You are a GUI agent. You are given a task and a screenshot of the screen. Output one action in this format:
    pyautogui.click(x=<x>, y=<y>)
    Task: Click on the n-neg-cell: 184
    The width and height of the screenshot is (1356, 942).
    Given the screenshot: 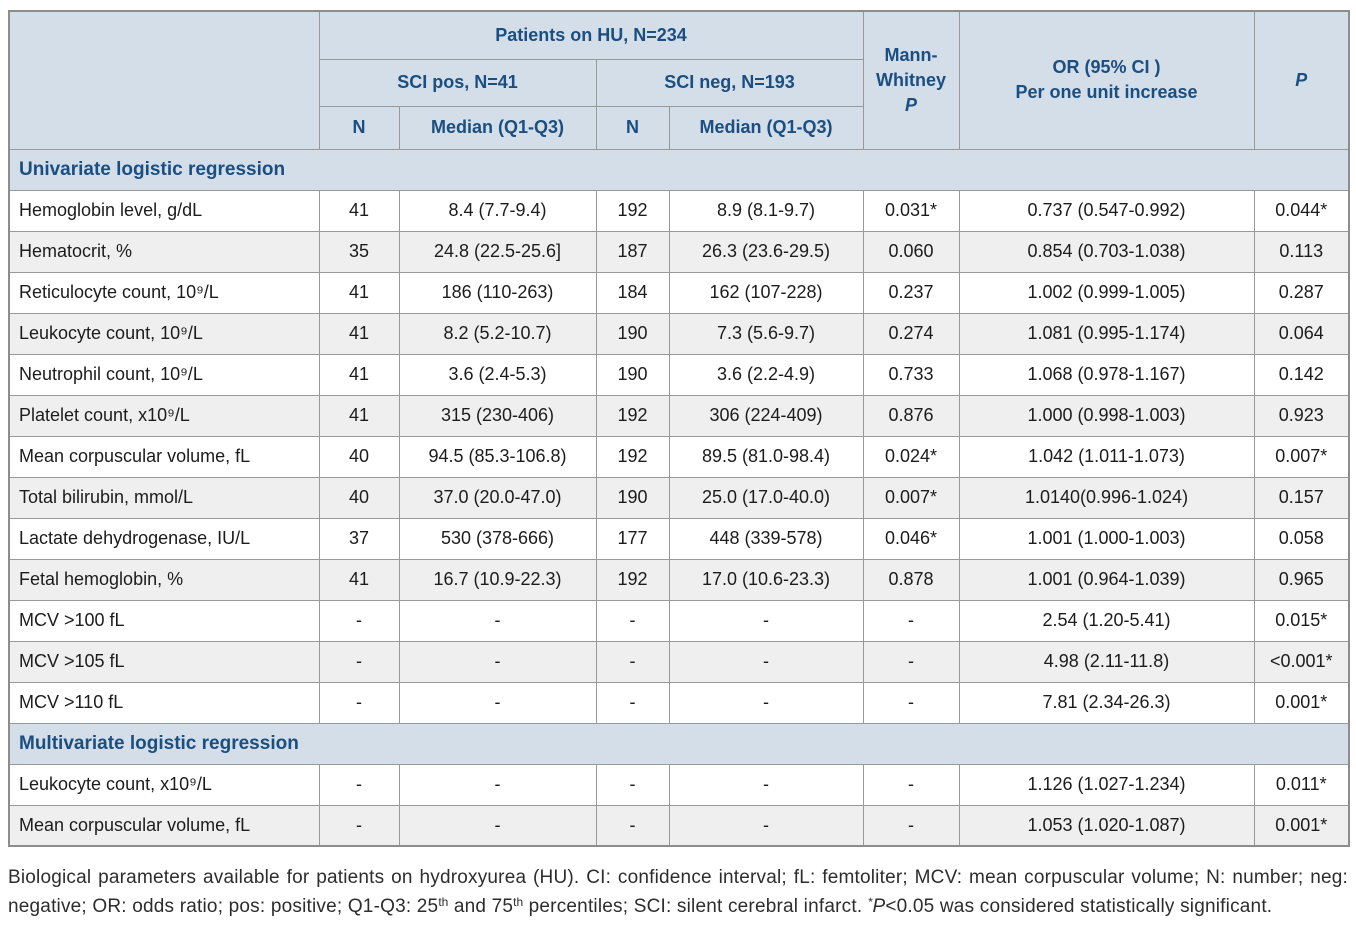 What is the action you would take?
    pyautogui.click(x=632, y=292)
    